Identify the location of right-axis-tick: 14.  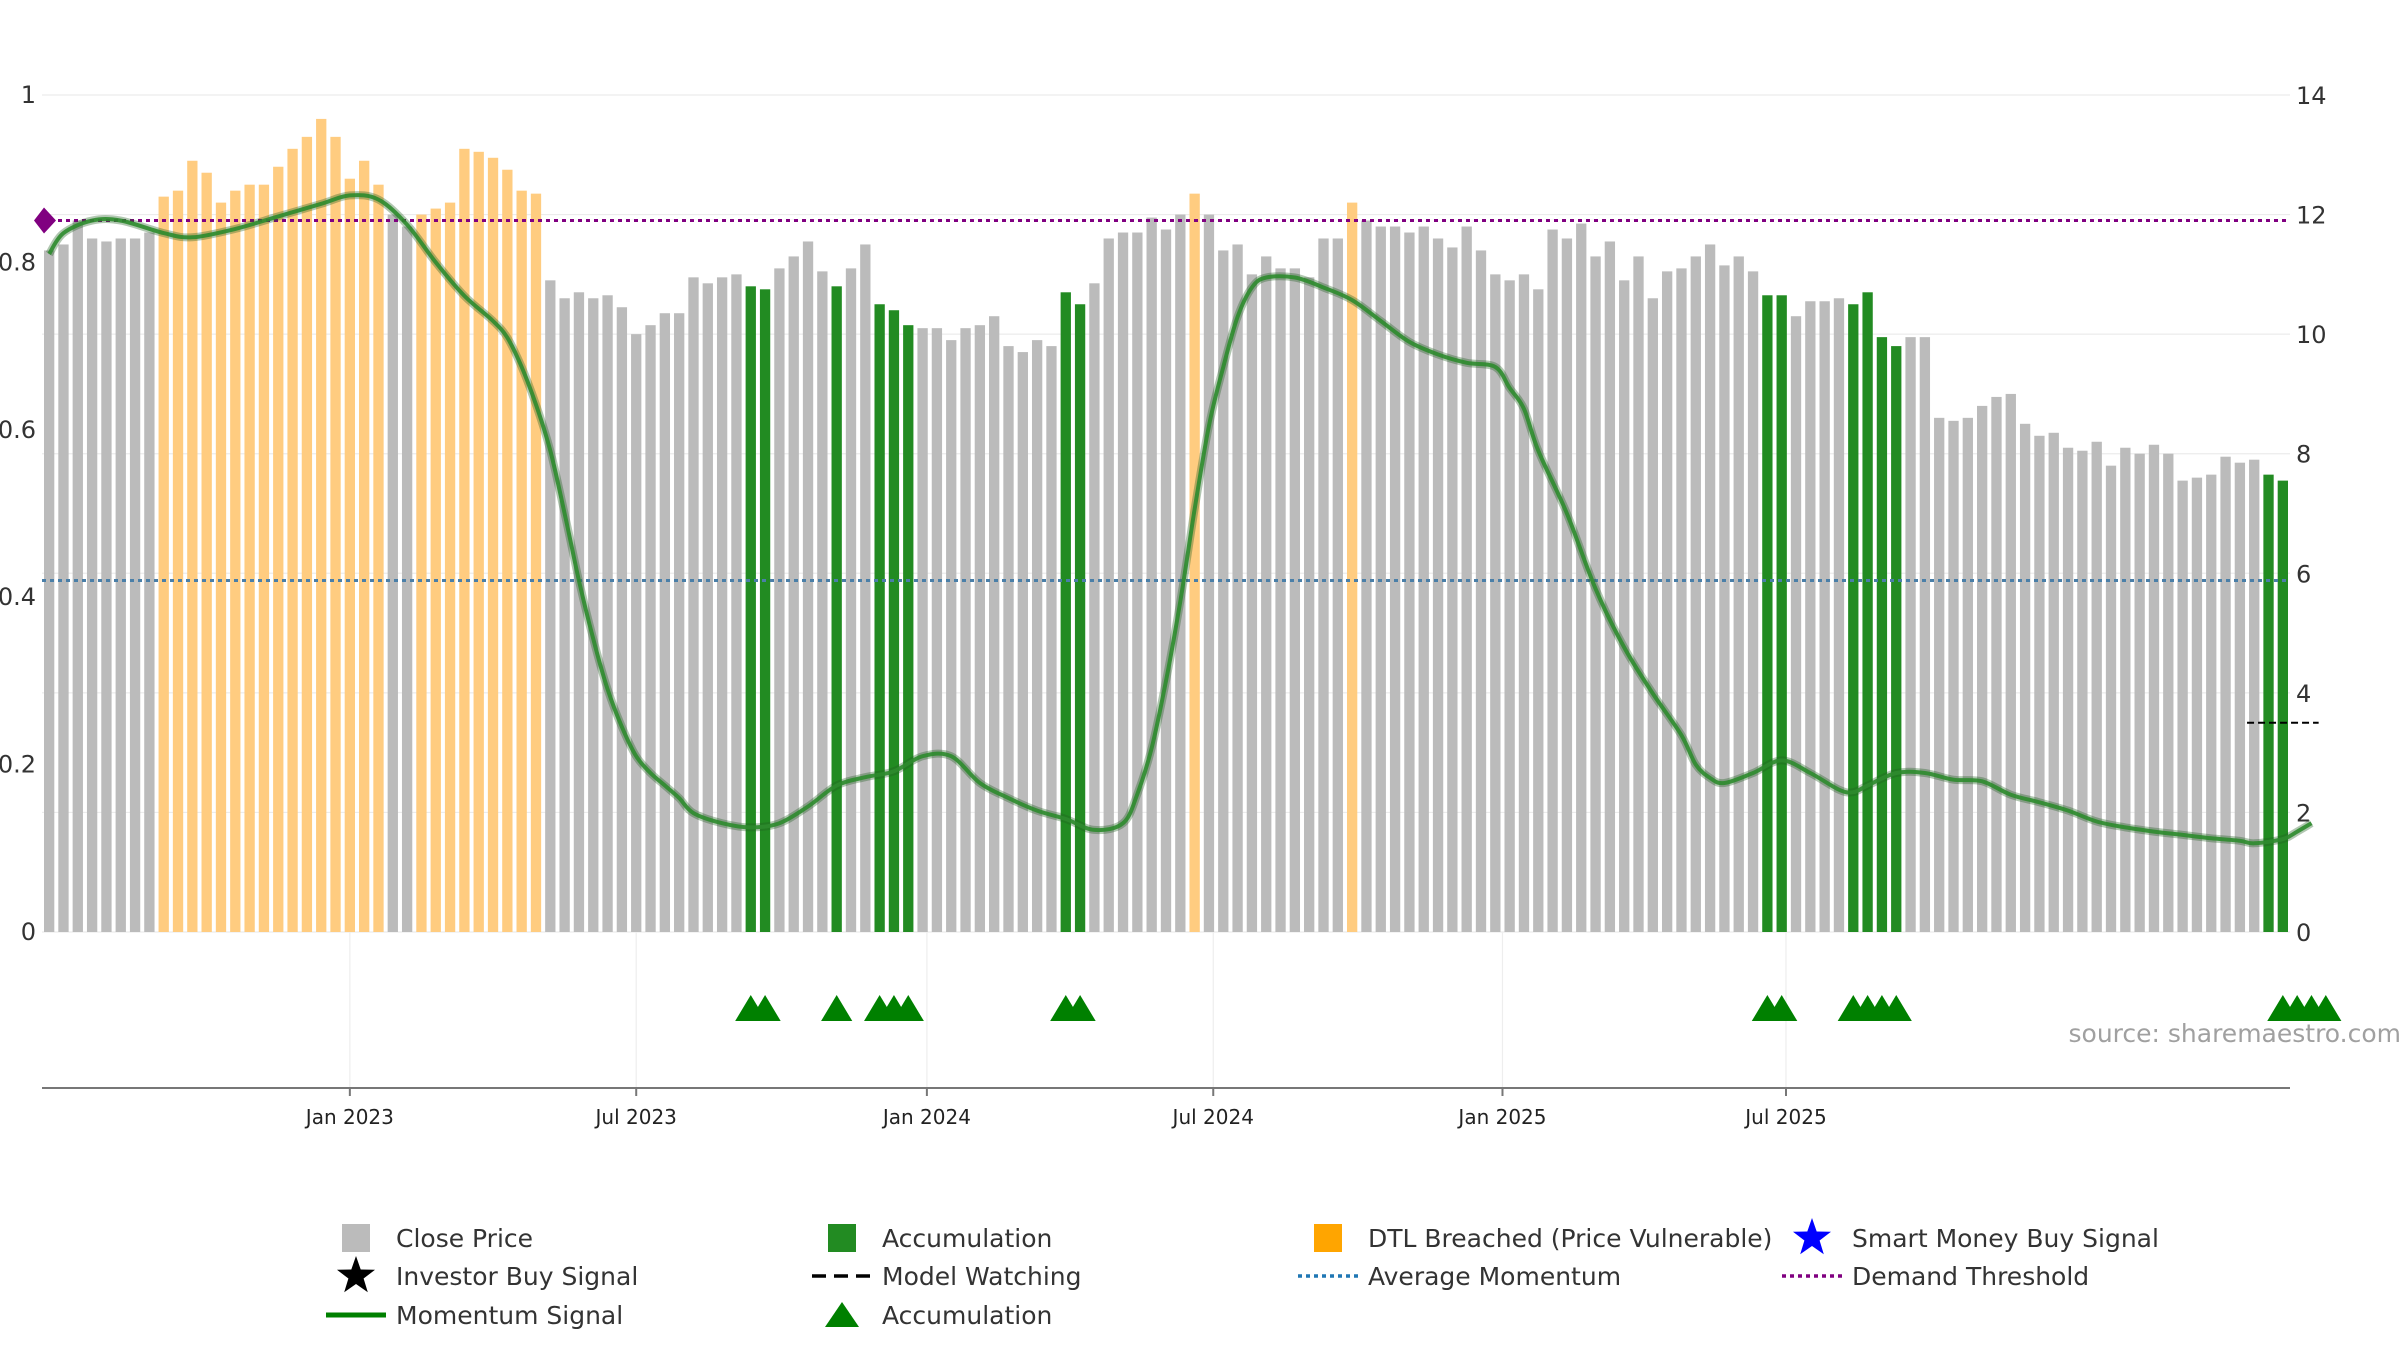
(2311, 96).